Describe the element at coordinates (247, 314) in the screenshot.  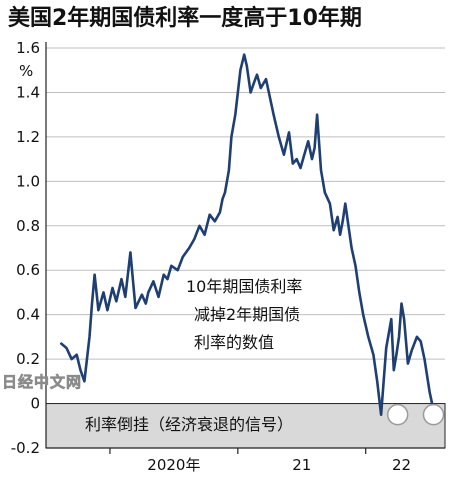
I see `annotation-line-2: 减掉2年期国债` at that location.